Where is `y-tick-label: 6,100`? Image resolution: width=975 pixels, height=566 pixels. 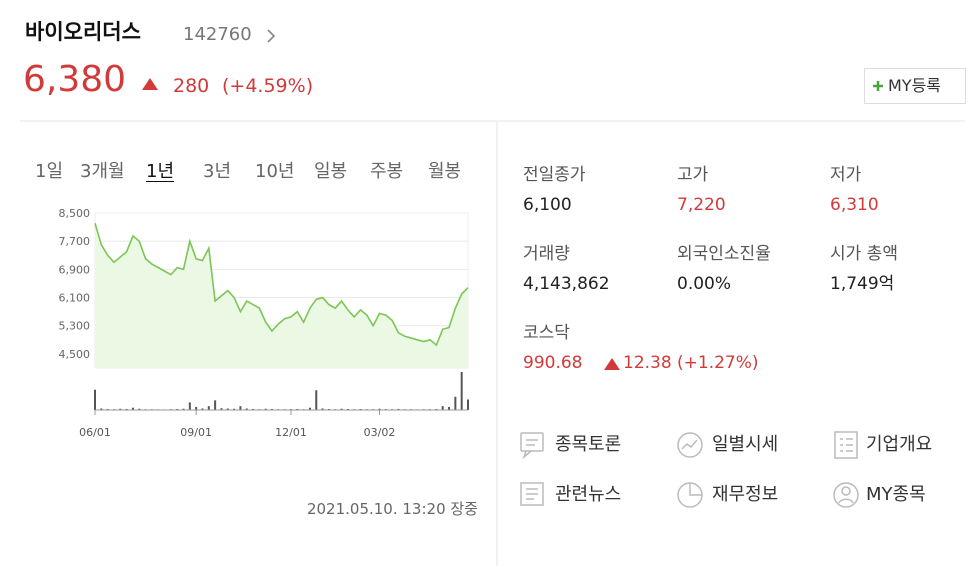 y-tick-label: 6,100 is located at coordinates (75, 298).